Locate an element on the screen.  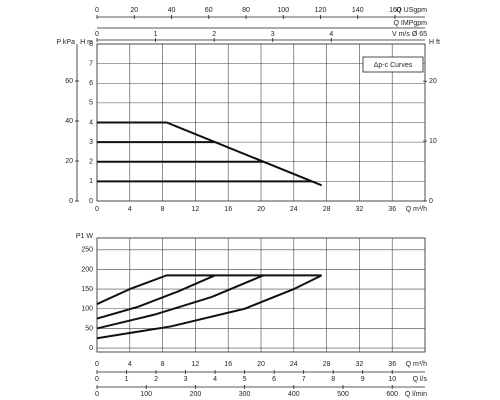
scale-tick-label: 120 is located at coordinates (321, 10).